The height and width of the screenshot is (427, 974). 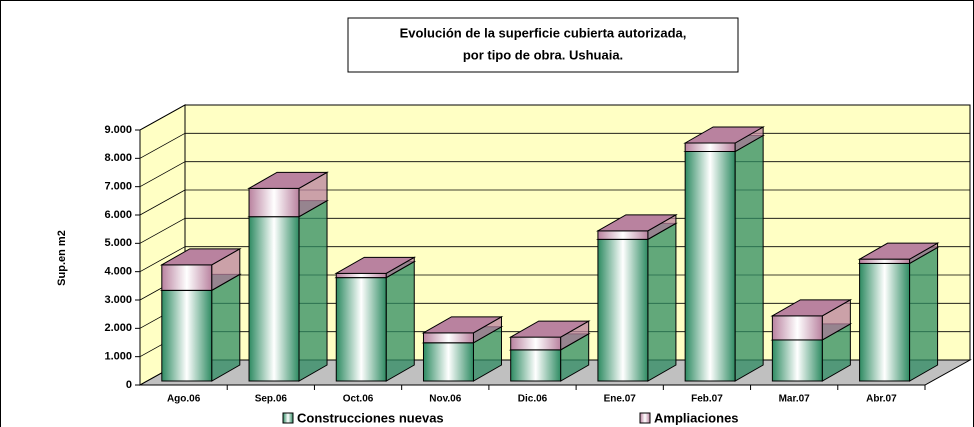 I want to click on y-tick-label: 9.000, so click(x=118, y=130).